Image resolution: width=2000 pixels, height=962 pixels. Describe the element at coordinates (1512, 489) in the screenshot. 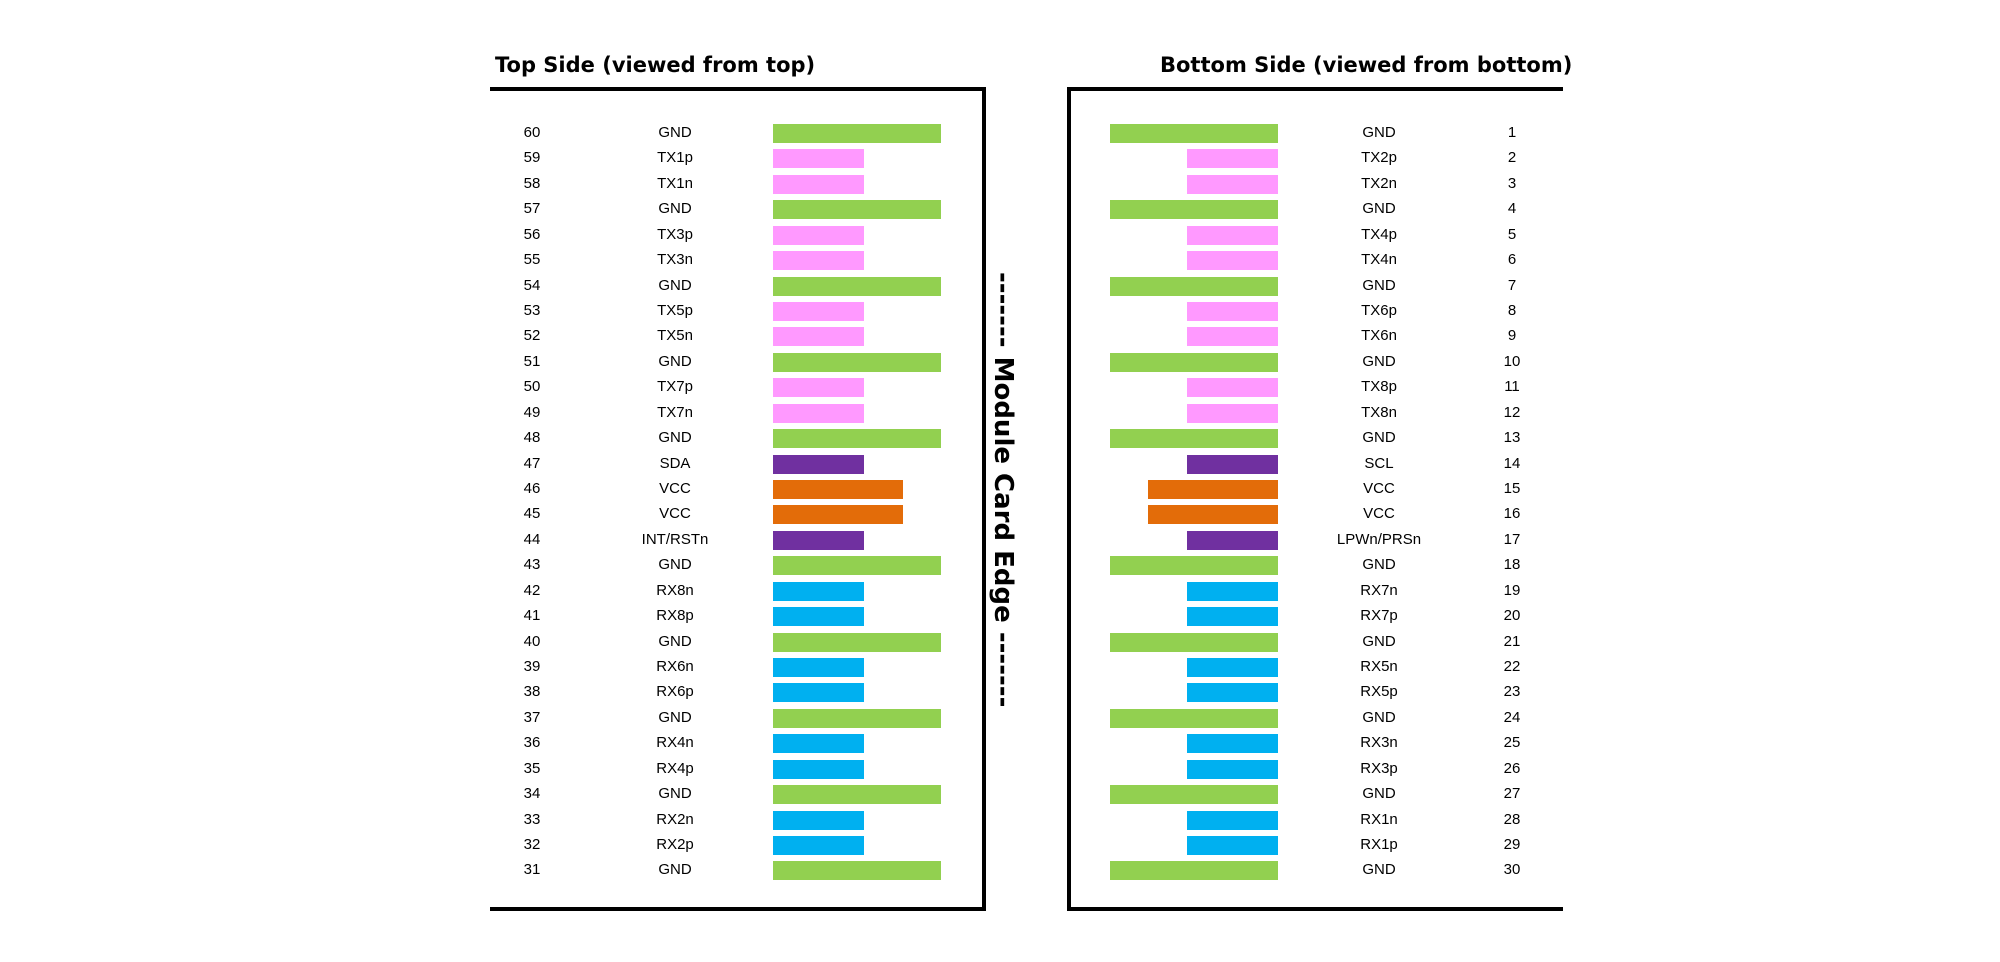

I see `pin-number: 15` at that location.